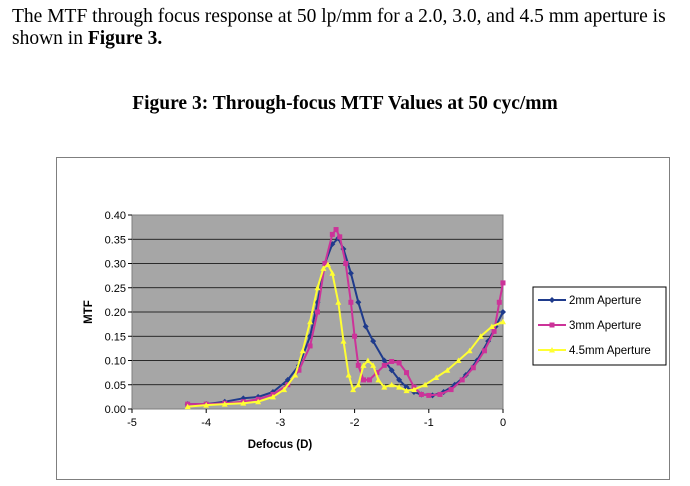 The width and height of the screenshot is (690, 486). Describe the element at coordinates (115, 410) in the screenshot. I see `y-tick-label-0: 0.00` at that location.